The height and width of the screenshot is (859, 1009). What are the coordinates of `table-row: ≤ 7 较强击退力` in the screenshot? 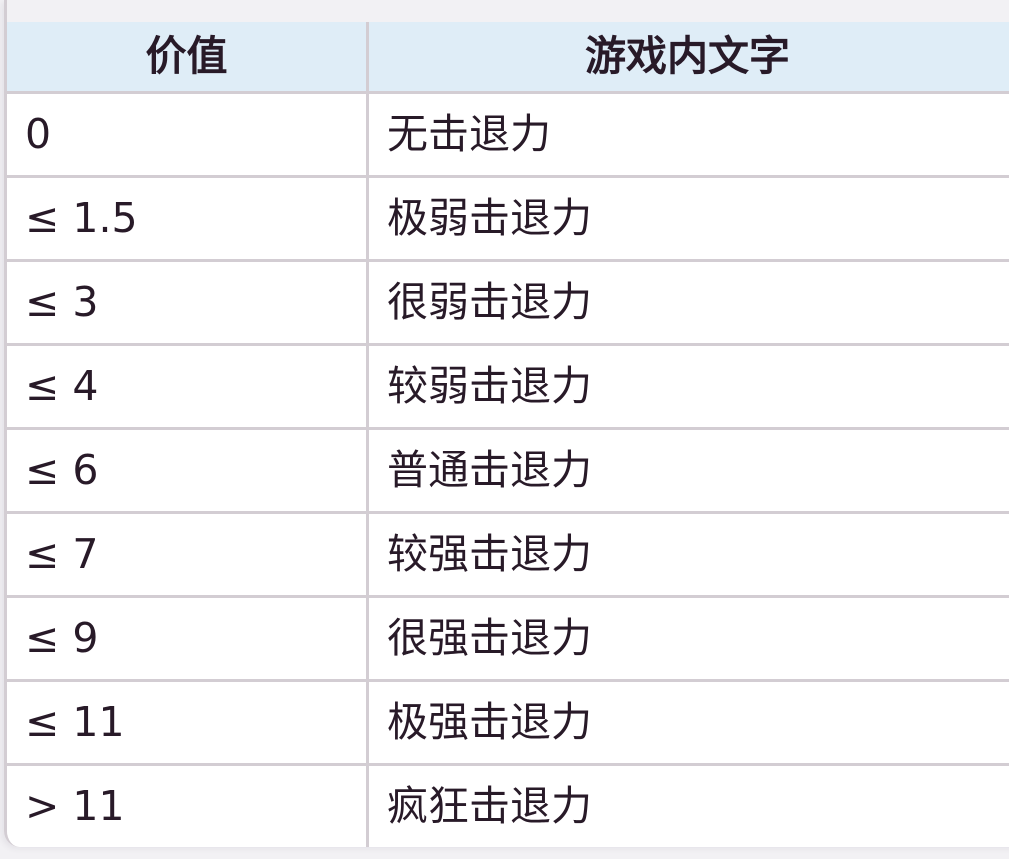 It's located at (508, 553).